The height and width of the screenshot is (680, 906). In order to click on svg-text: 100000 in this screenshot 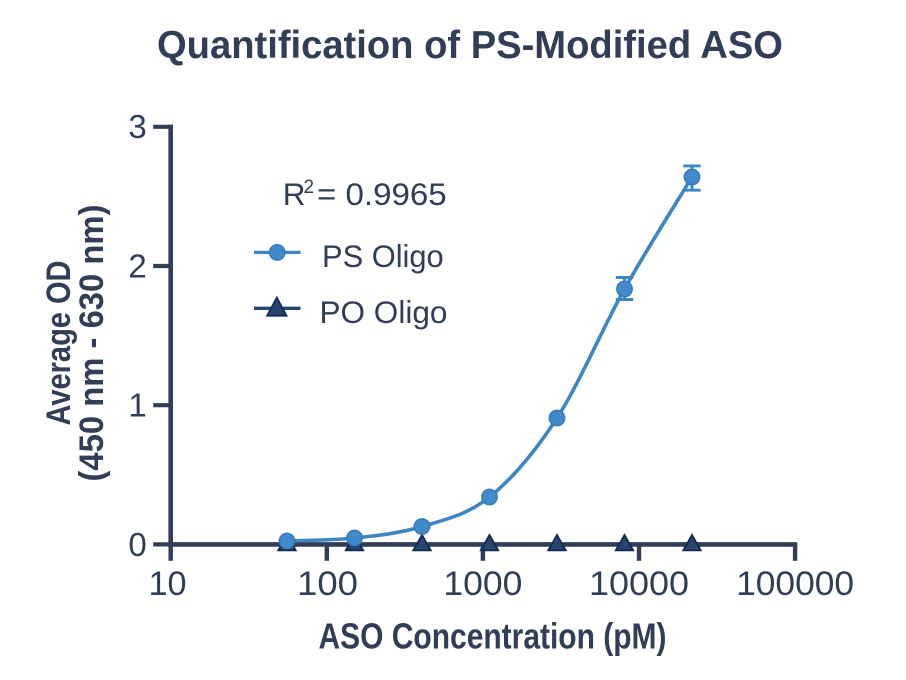, I will do `click(795, 584)`.